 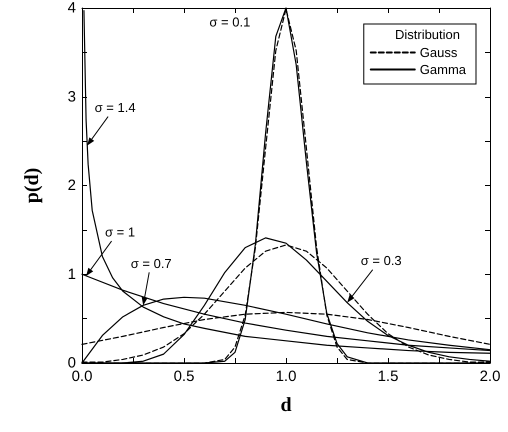 I want to click on y-tick-label: 1, so click(x=72, y=274).